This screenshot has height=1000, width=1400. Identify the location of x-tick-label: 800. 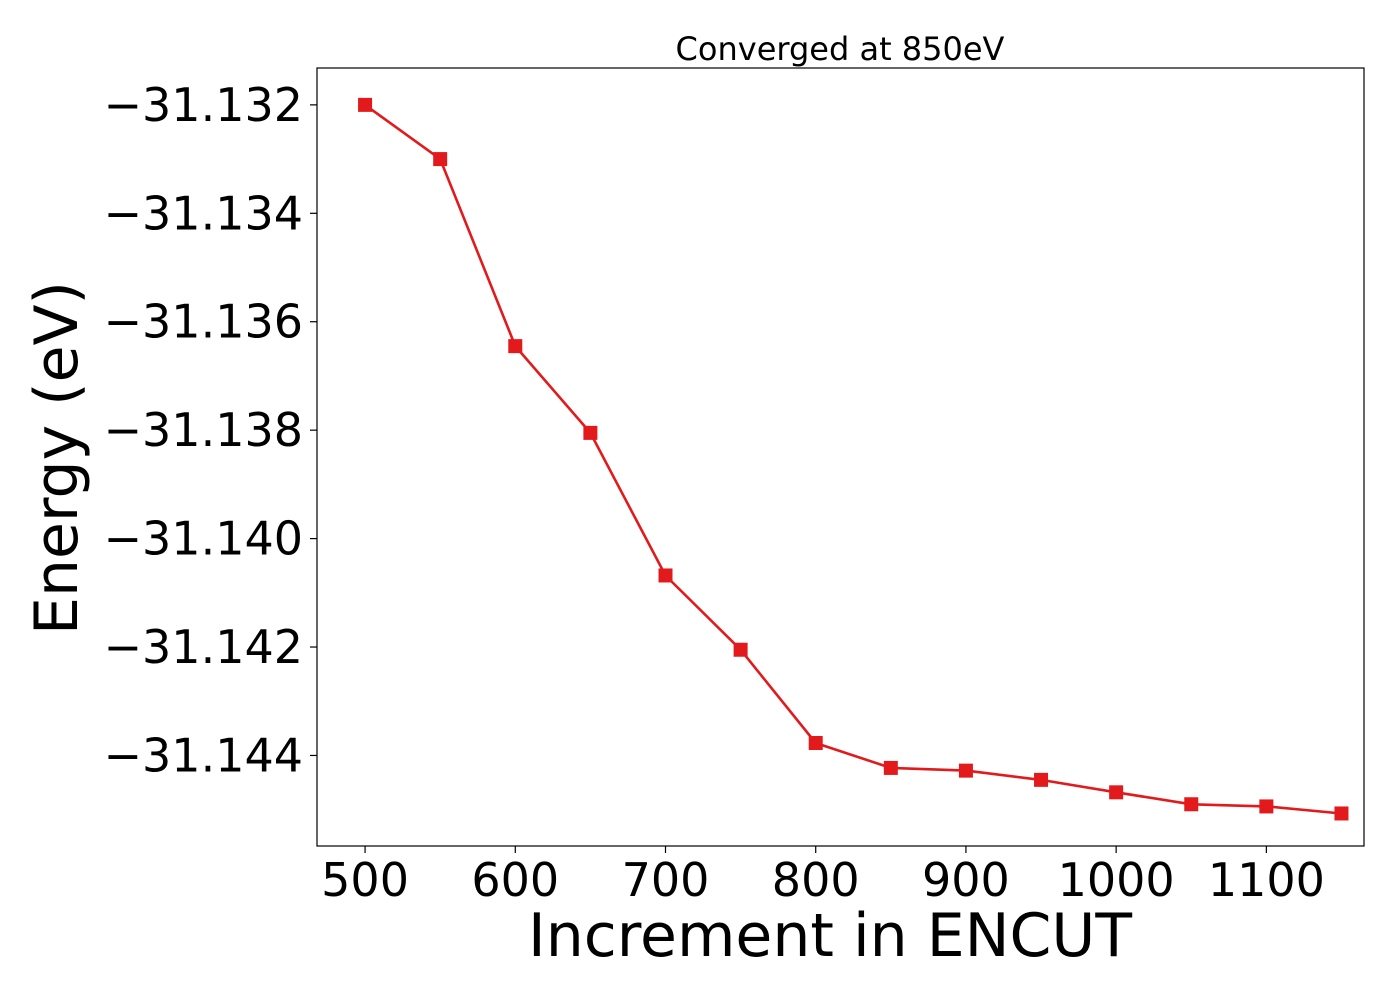
(816, 880).